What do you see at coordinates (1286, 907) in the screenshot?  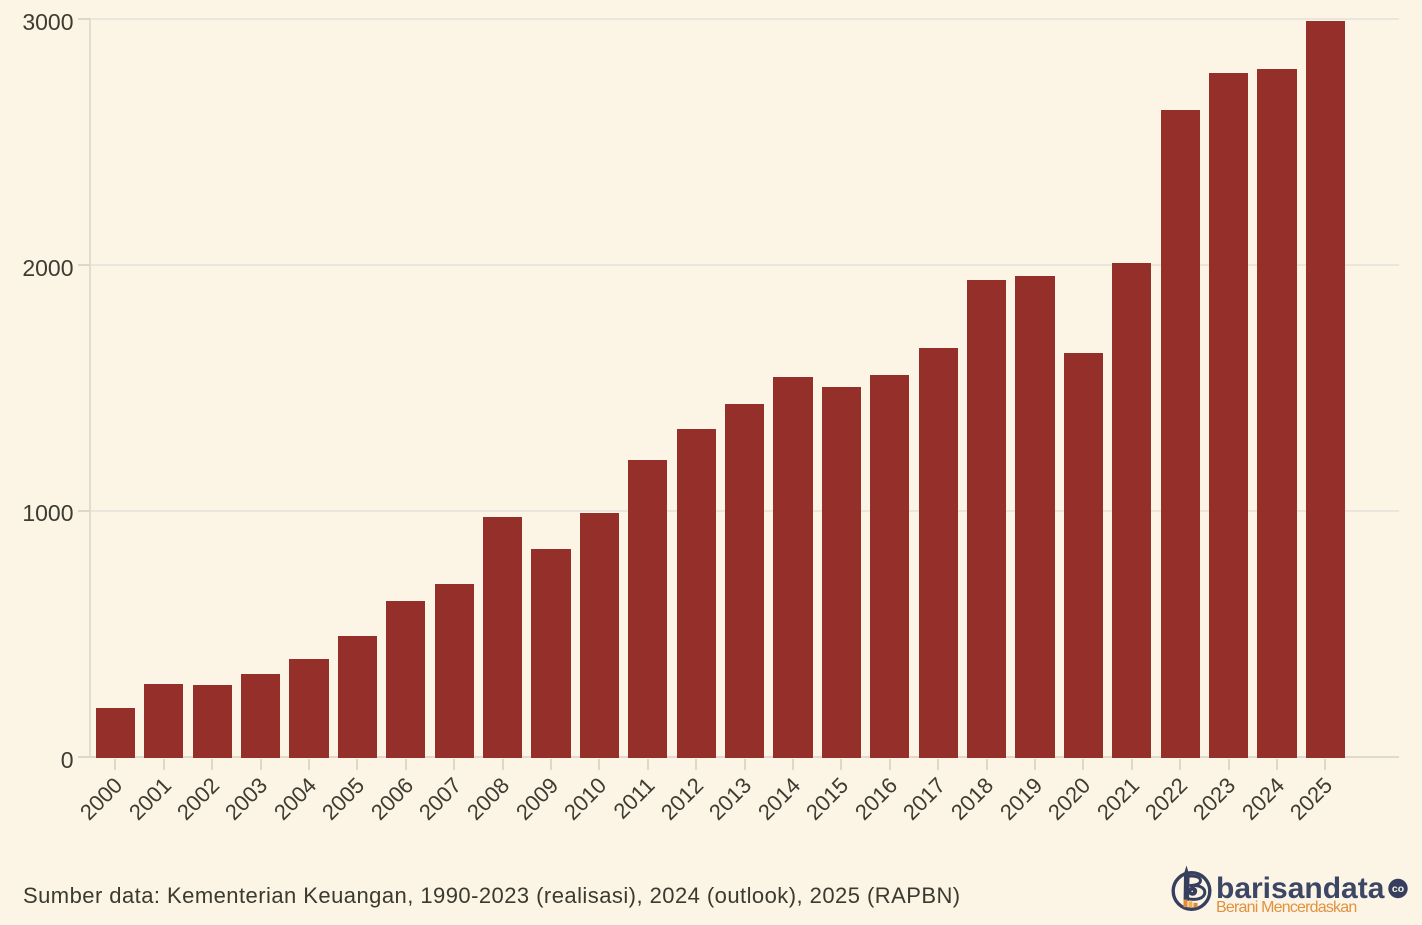 I see `svg-text: Berani Mencerdaskan` at bounding box center [1286, 907].